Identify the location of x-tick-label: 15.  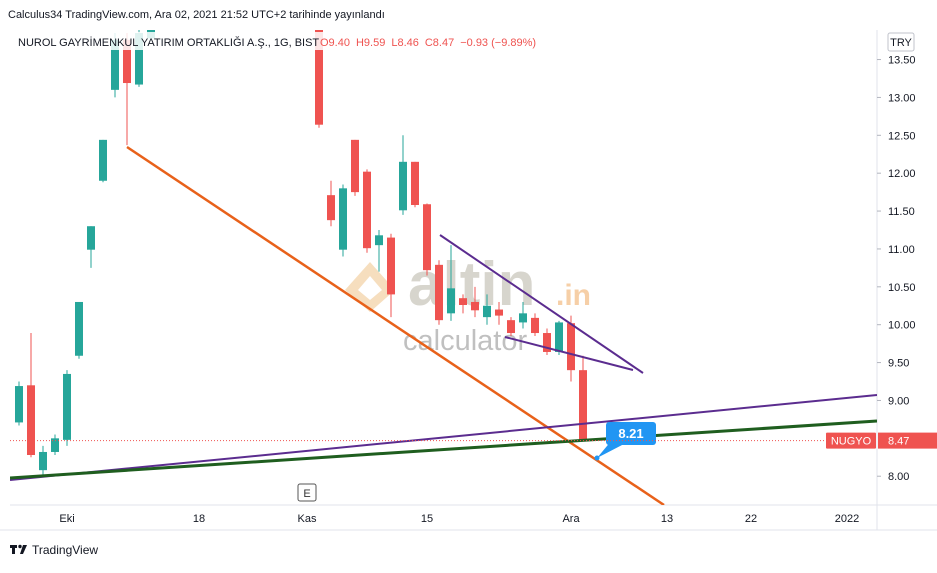
(427, 519).